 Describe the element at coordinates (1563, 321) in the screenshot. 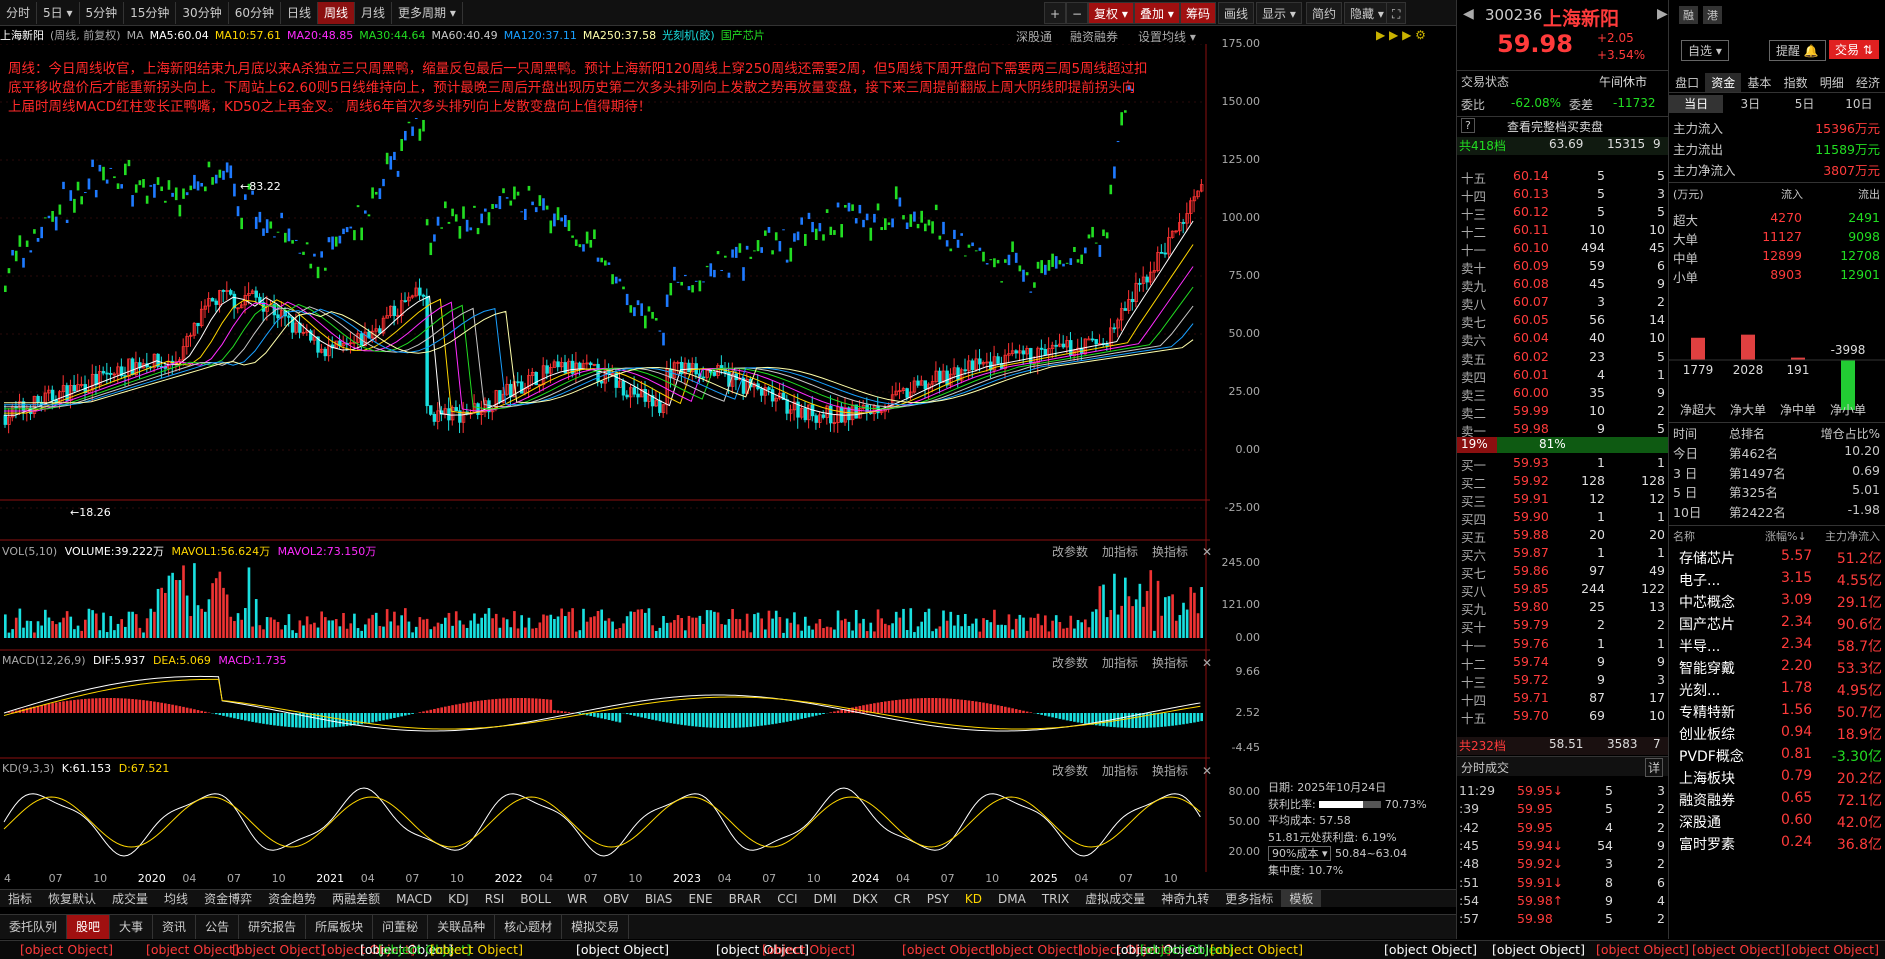

I see `ask-row: 卖七 60.05 56 14` at that location.